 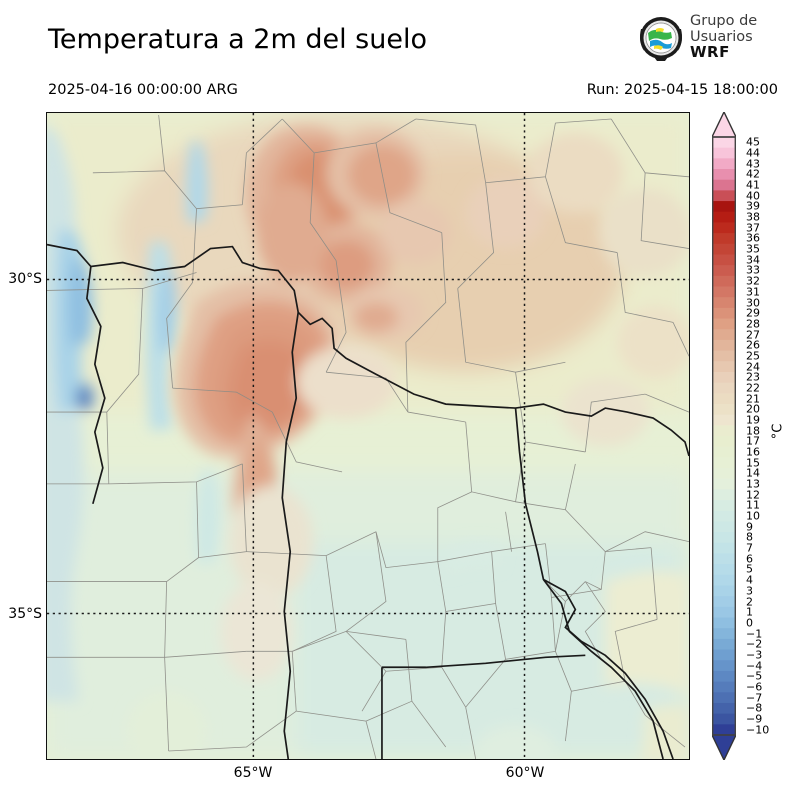 What do you see at coordinates (754, 655) in the screenshot?
I see `colorbar-tick-label: −3` at bounding box center [754, 655].